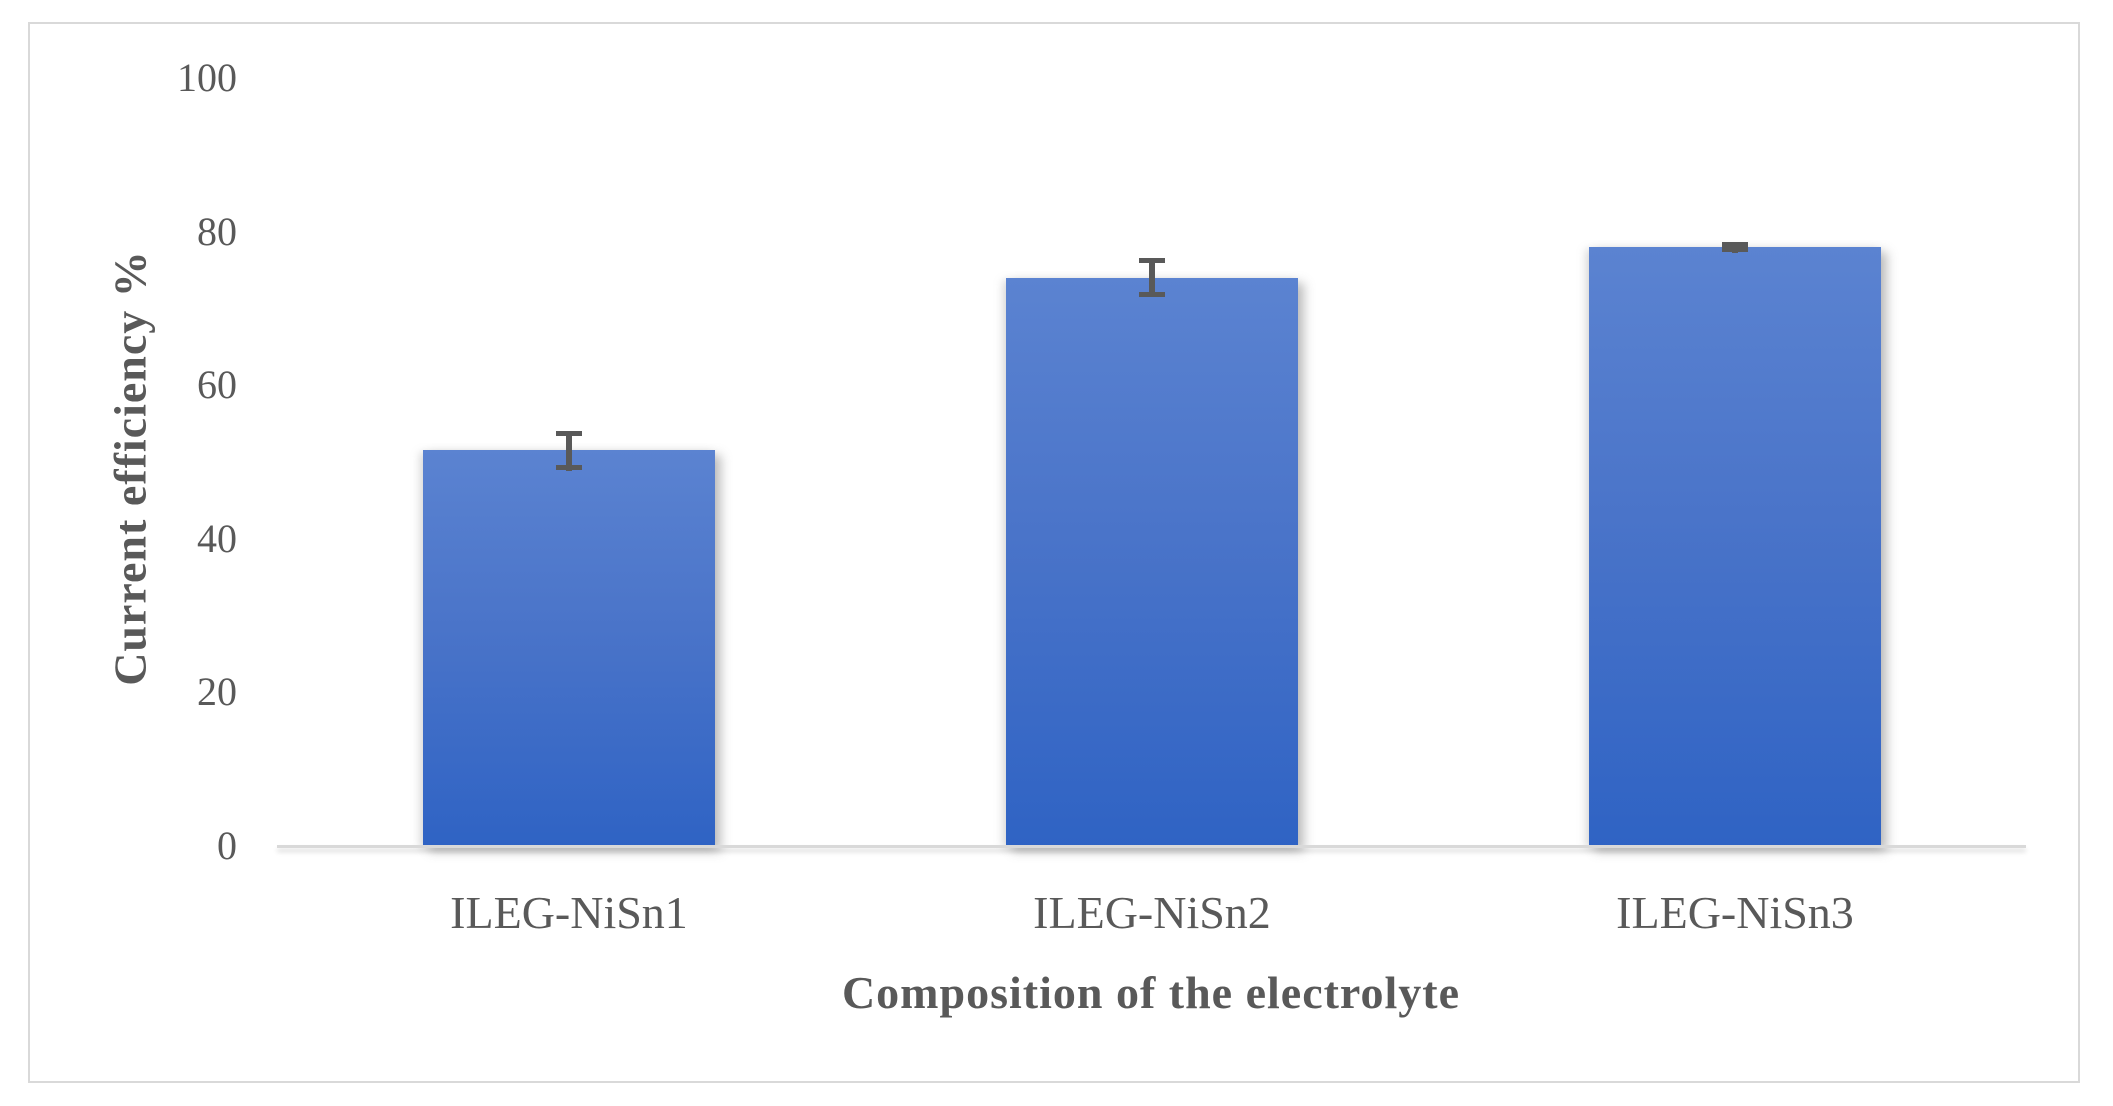 The image size is (2113, 1106). What do you see at coordinates (1735, 912) in the screenshot?
I see `category-label: ILEG-NiSn3` at bounding box center [1735, 912].